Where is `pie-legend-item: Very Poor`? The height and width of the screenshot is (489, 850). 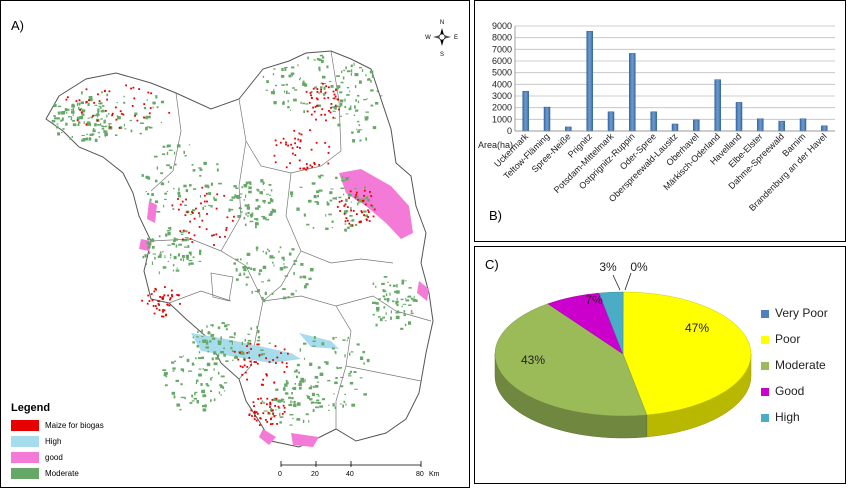 pie-legend-item: Very Poor is located at coordinates (794, 313).